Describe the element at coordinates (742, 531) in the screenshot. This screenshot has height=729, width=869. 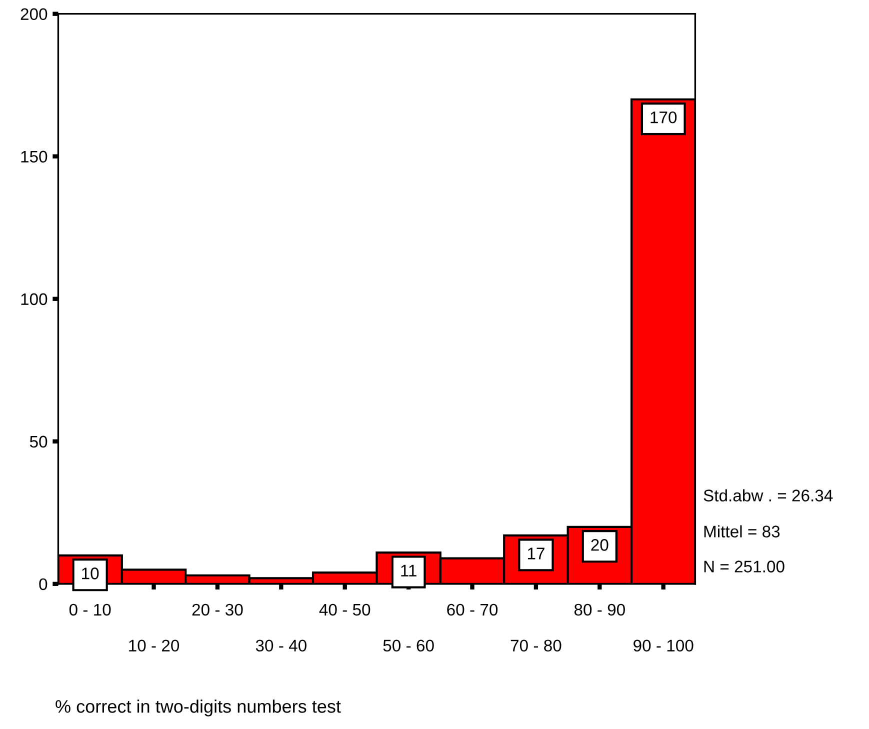
I see `text: Mittel = 83` at that location.